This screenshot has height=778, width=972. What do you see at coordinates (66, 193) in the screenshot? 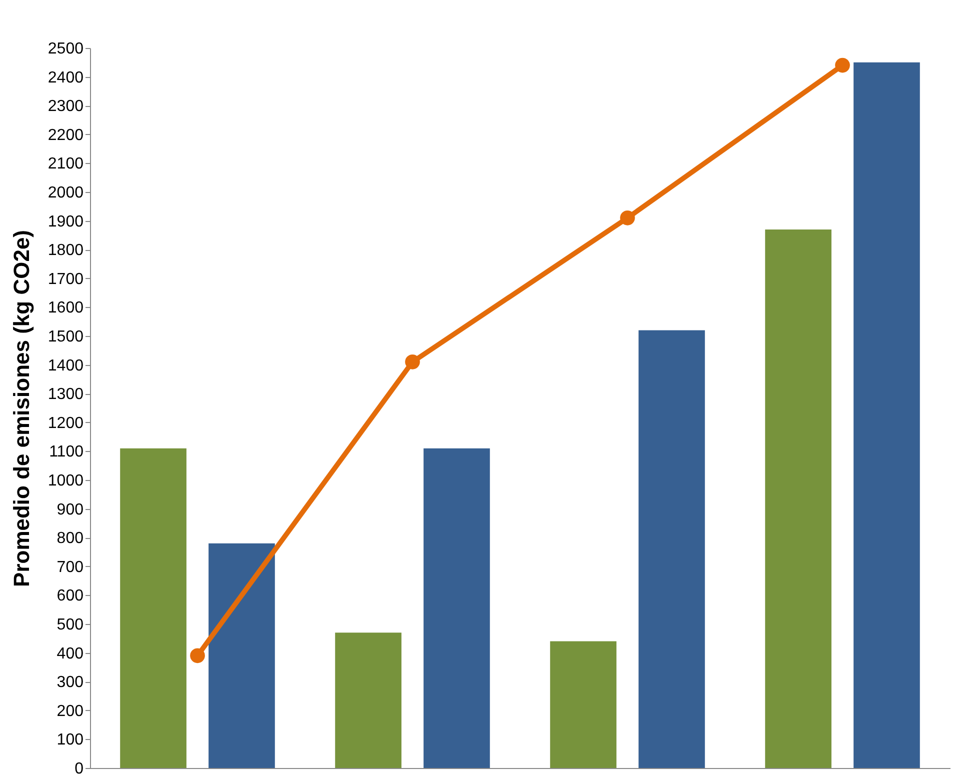
I see `y-tick-label: 2000` at bounding box center [66, 193].